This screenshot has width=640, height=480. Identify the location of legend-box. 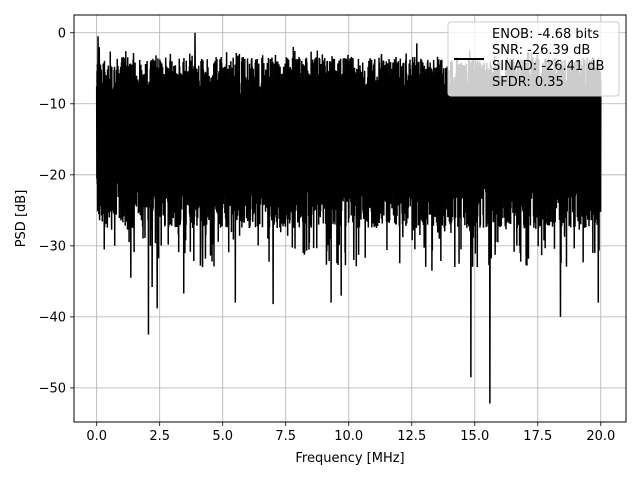
(533, 59).